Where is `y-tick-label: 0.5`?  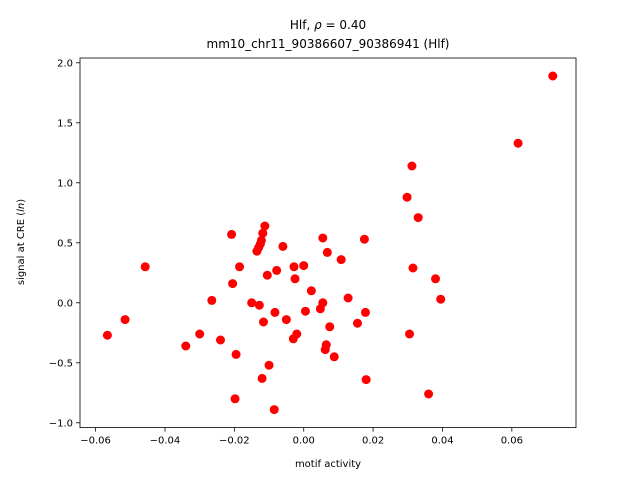 y-tick-label: 0.5 is located at coordinates (65, 243).